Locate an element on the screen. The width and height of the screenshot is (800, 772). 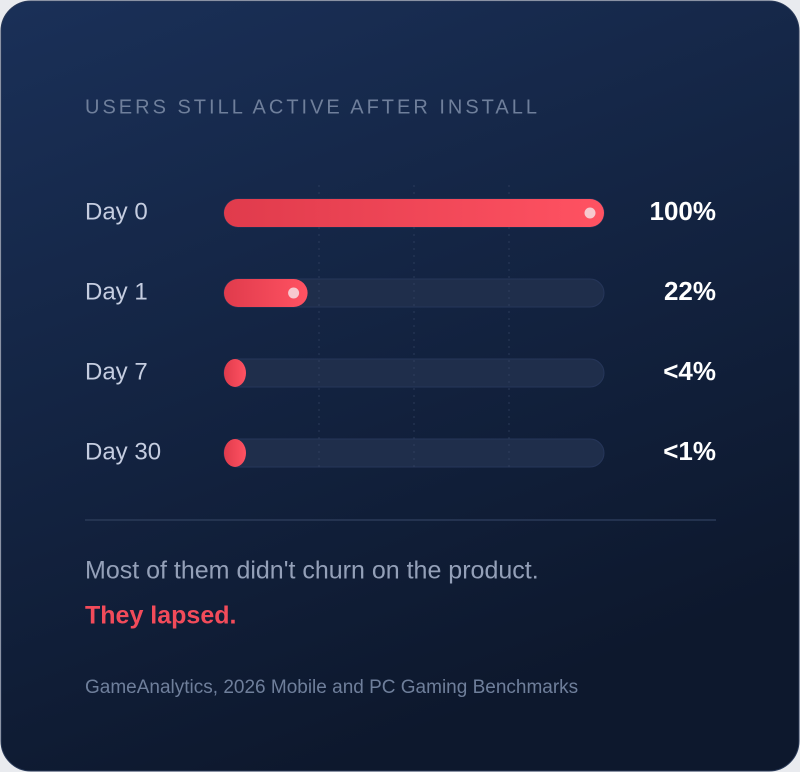
category-label: Day 30 is located at coordinates (123, 451).